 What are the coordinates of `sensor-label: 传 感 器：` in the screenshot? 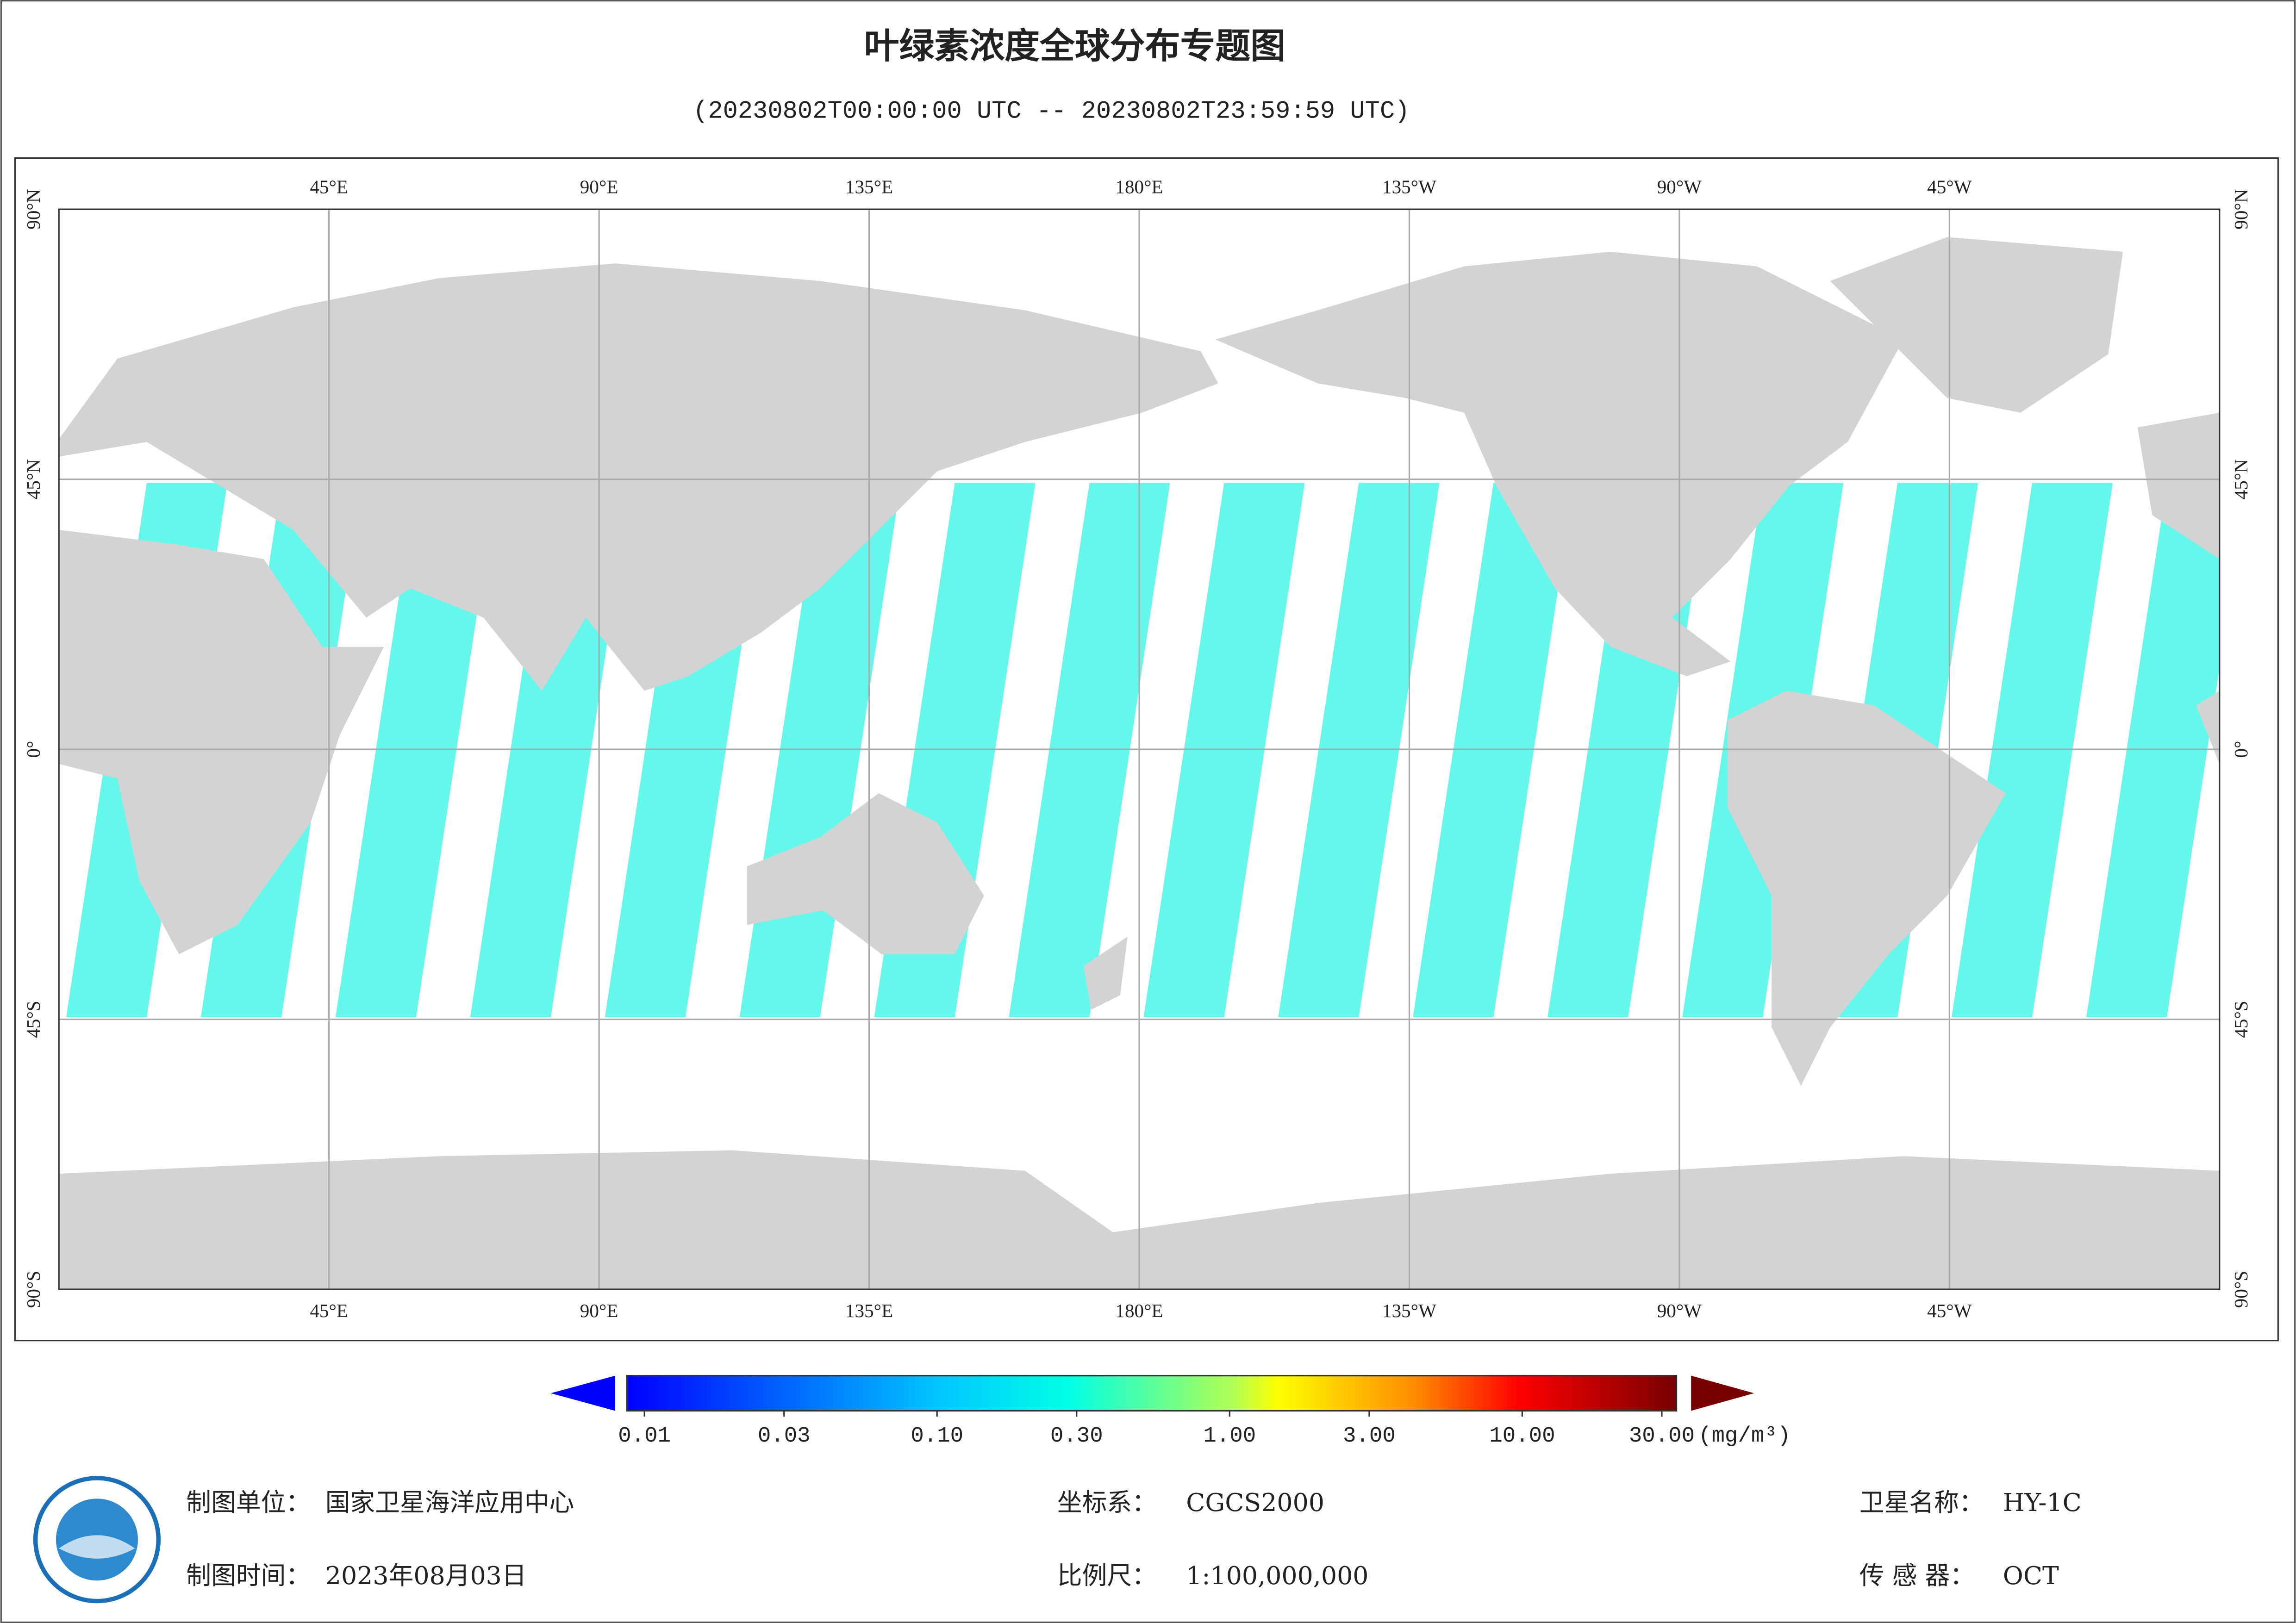 It's located at (1917, 1575).